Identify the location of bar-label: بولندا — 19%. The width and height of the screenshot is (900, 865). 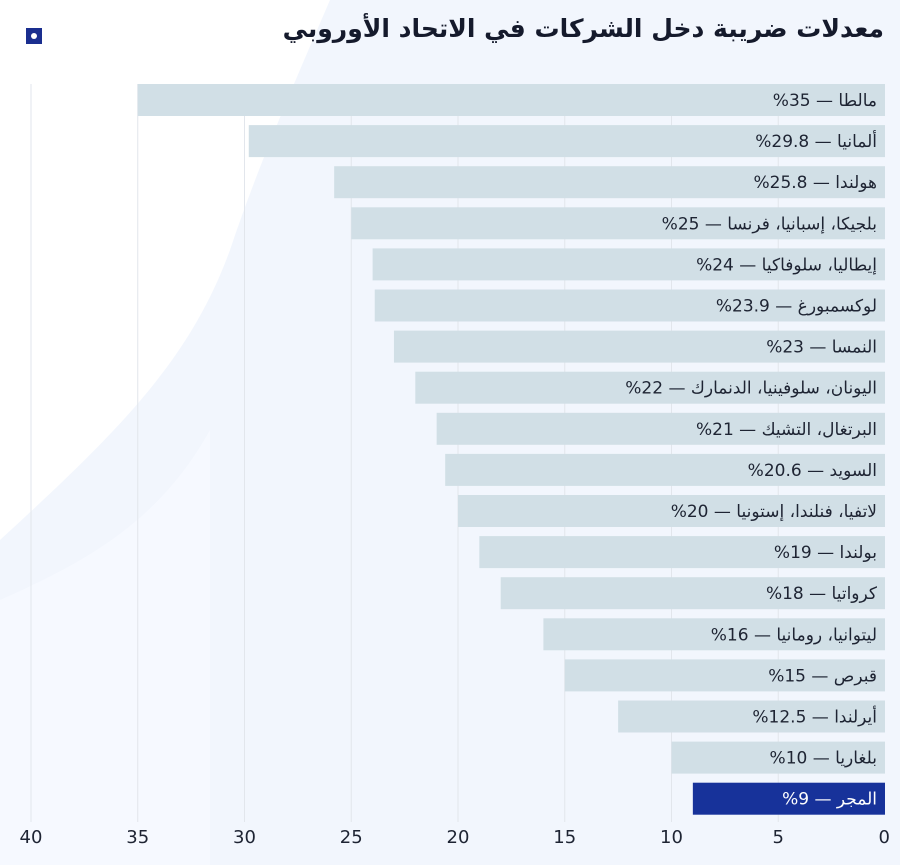
(825, 553).